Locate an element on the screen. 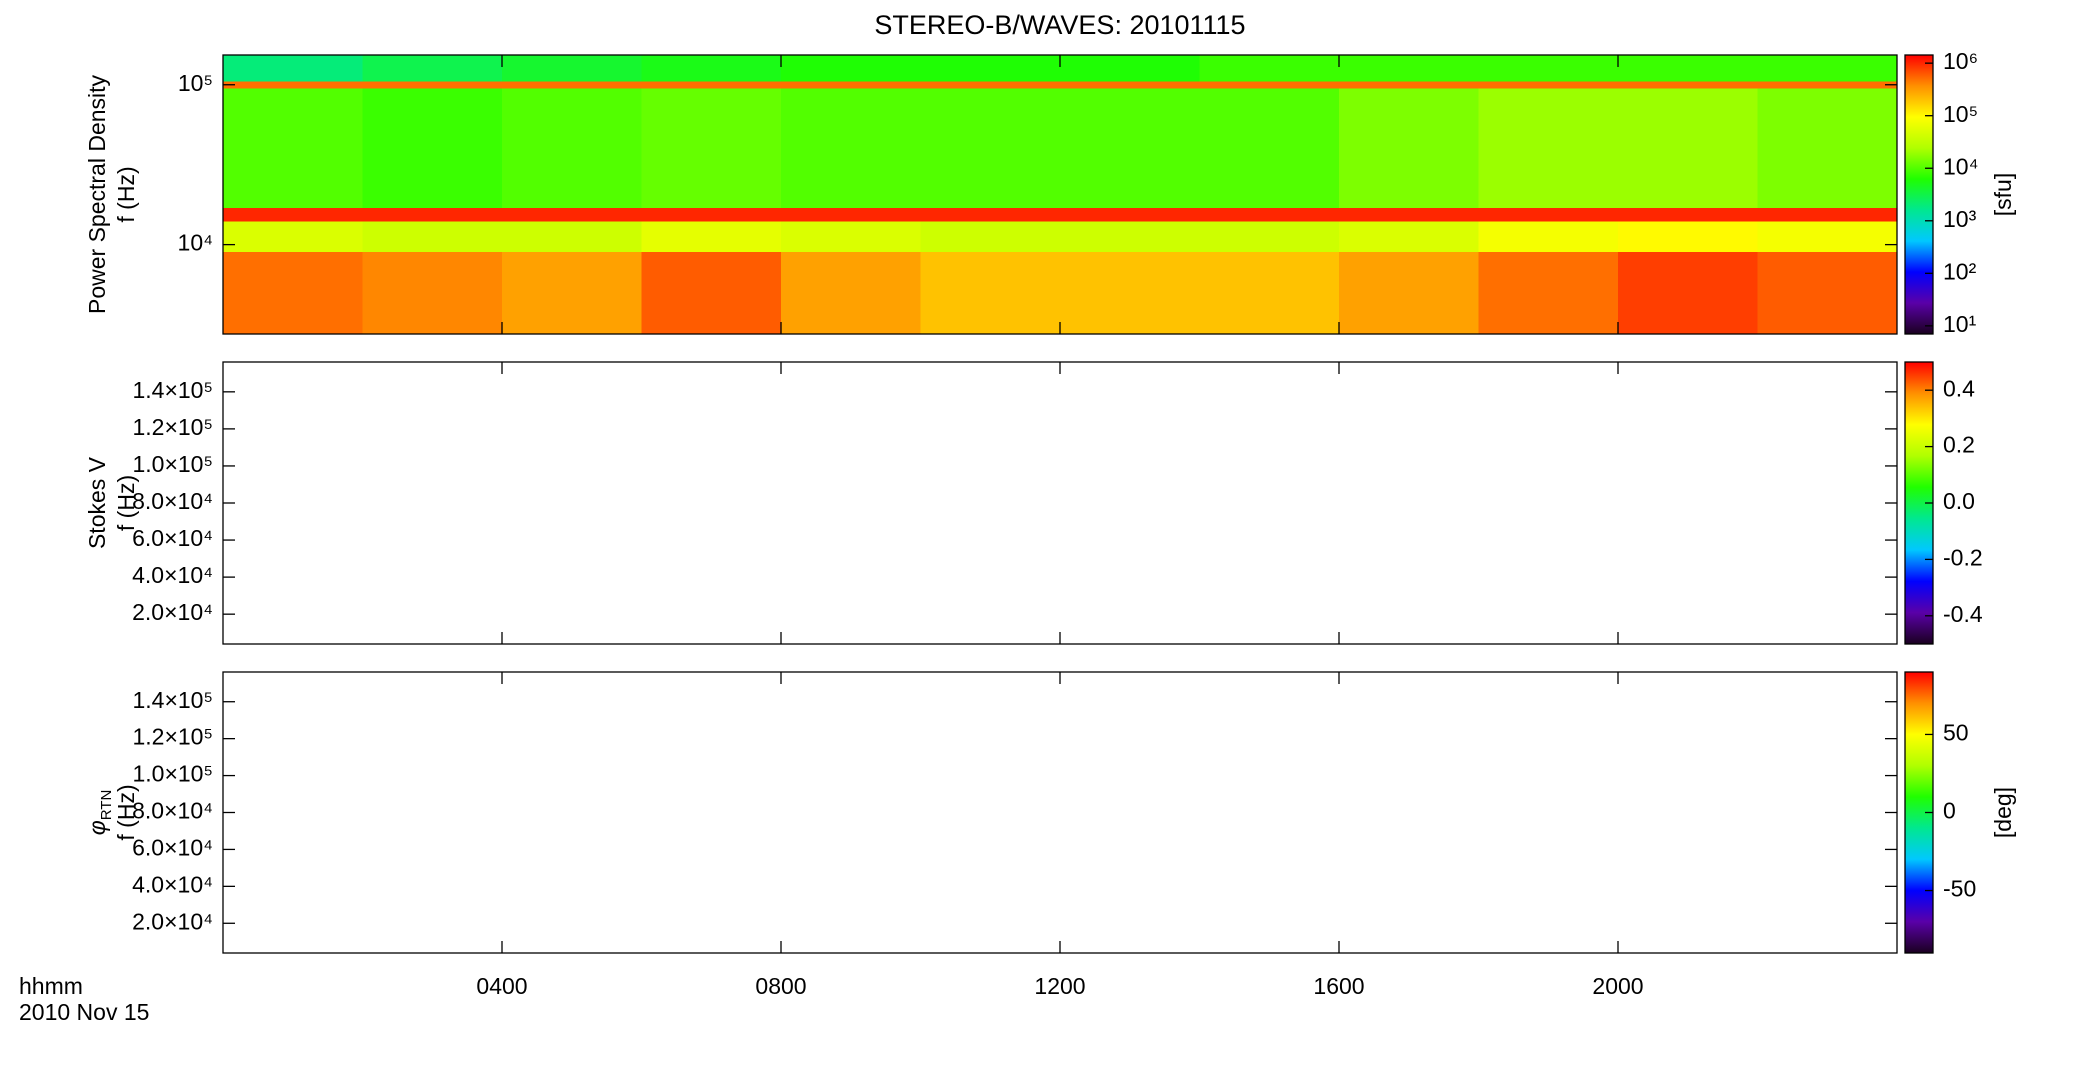 The width and height of the screenshot is (2096, 1080). colorbar is located at coordinates (1919, 194).